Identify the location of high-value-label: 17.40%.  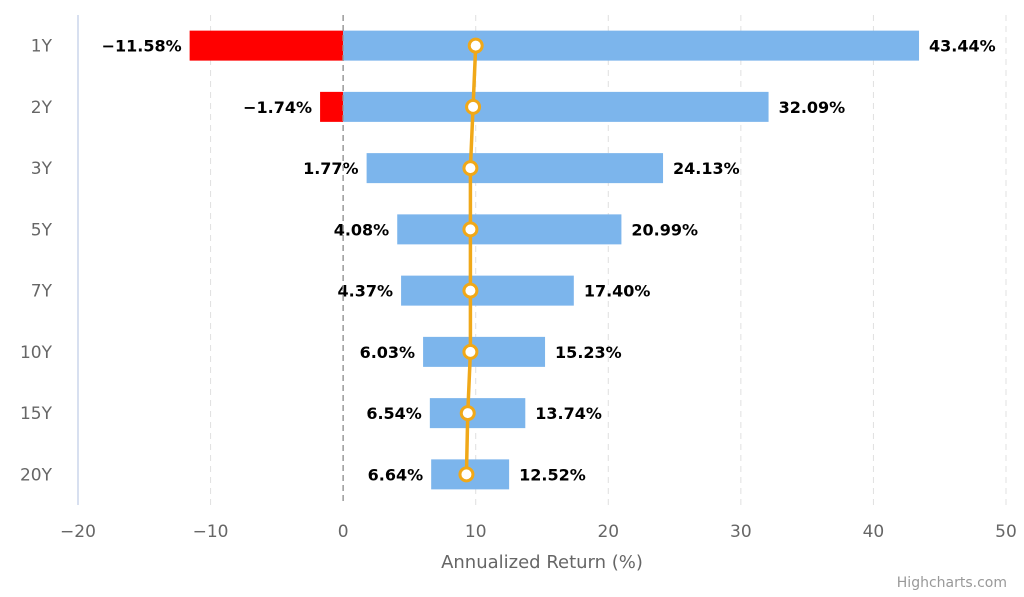
(617, 291).